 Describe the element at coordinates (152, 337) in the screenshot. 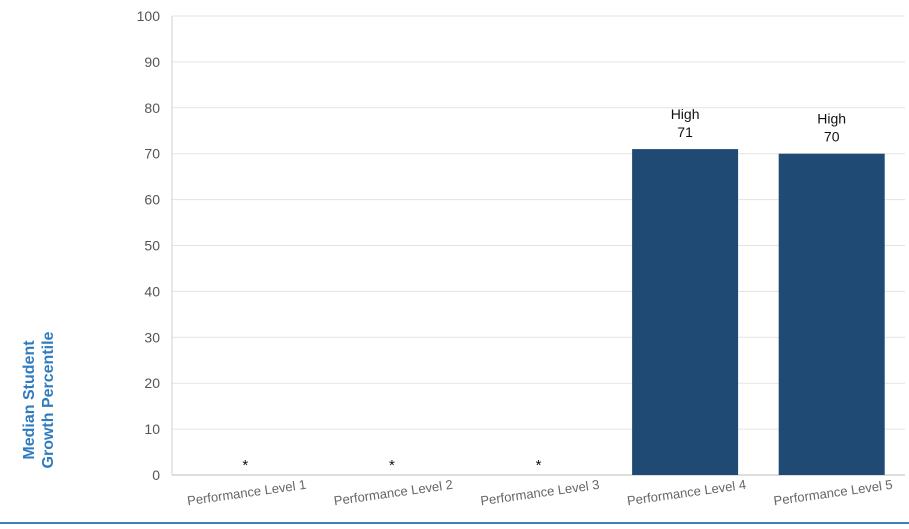

I see `y-tick-label: 30` at that location.